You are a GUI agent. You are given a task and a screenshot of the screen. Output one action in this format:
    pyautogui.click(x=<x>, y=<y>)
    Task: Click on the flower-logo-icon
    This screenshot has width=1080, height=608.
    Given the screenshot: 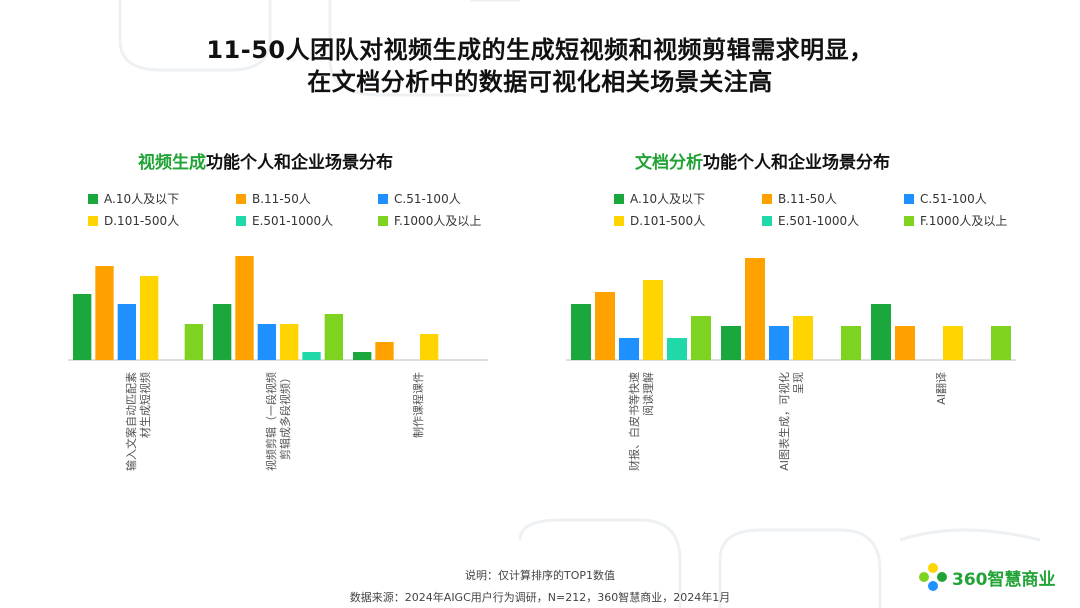 What is the action you would take?
    pyautogui.click(x=933, y=577)
    